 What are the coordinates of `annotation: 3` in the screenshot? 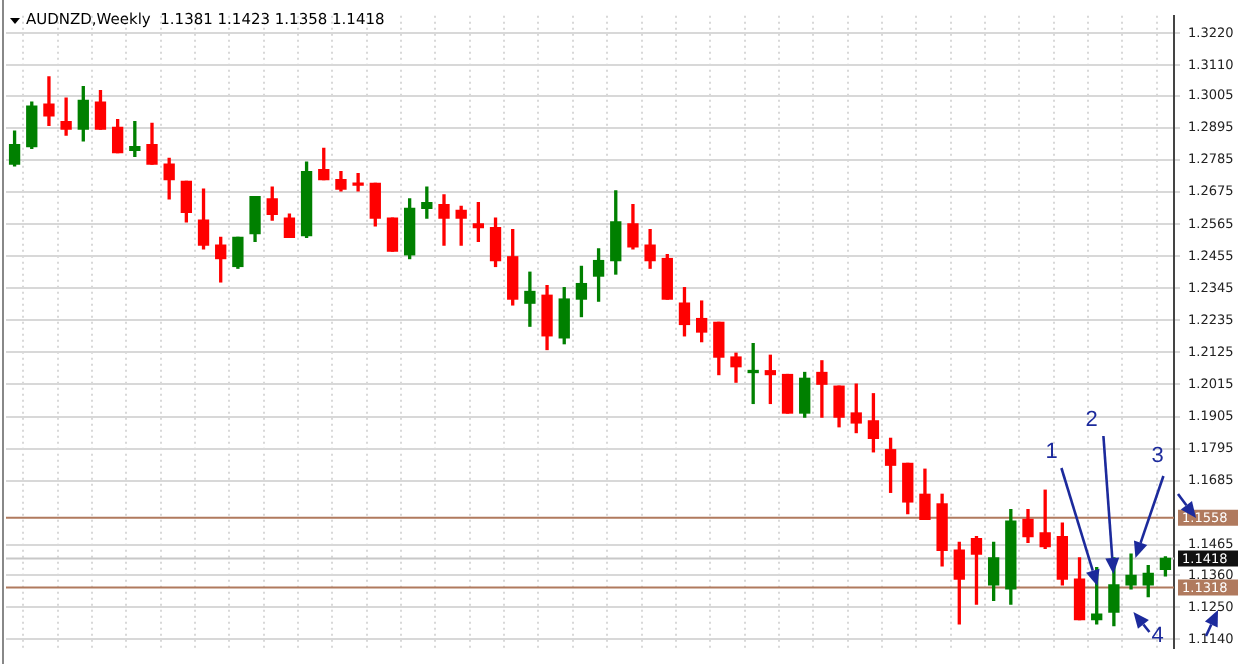 It's located at (1157, 456).